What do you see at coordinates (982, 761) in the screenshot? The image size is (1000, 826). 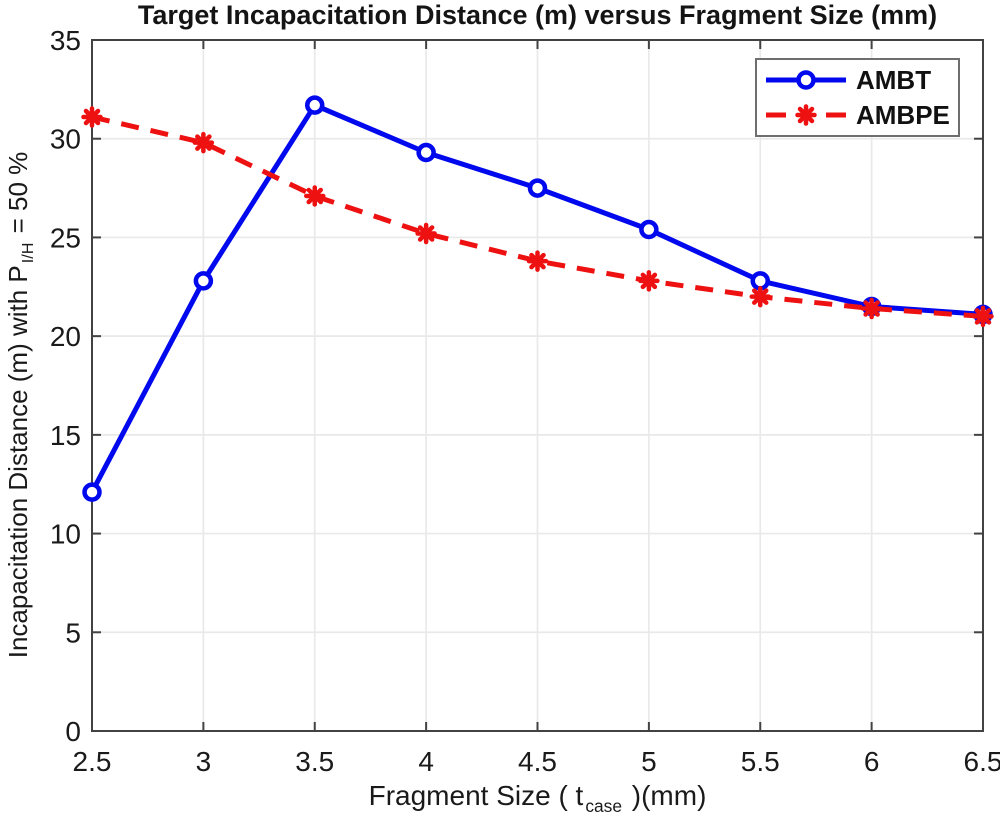 I see `x-tick-label: 6.5` at bounding box center [982, 761].